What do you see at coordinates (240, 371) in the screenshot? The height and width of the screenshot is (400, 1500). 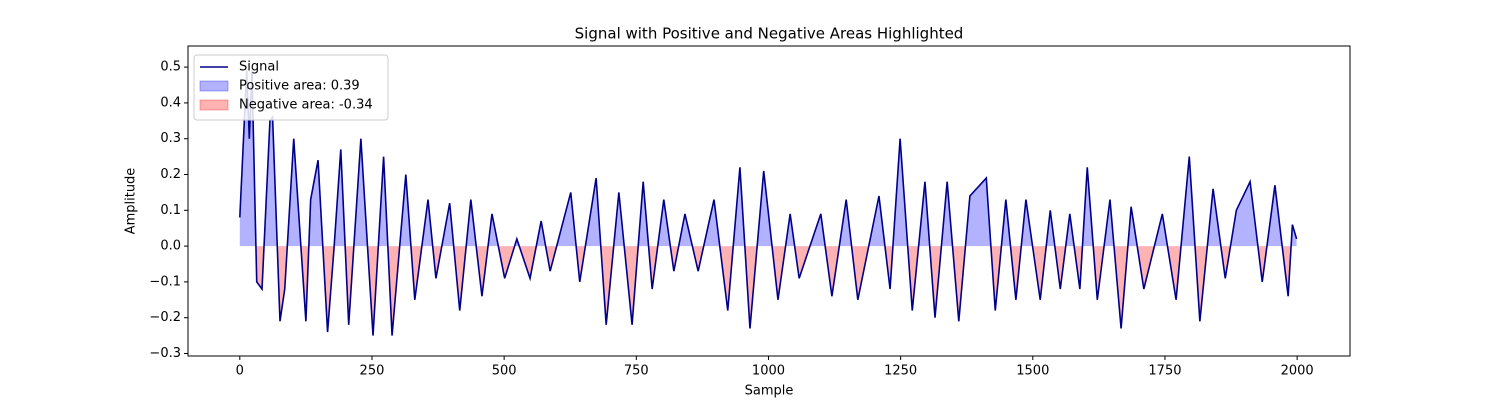 I see `x-tick-label: 0` at bounding box center [240, 371].